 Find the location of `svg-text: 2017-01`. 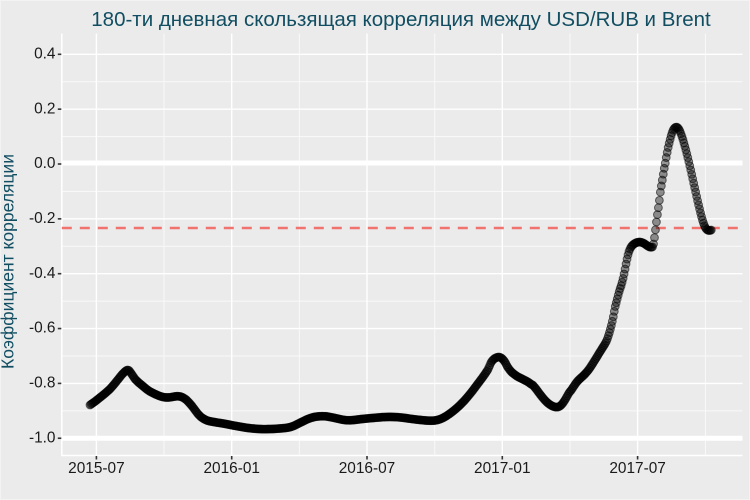

svg-text: 2017-01 is located at coordinates (502, 468).